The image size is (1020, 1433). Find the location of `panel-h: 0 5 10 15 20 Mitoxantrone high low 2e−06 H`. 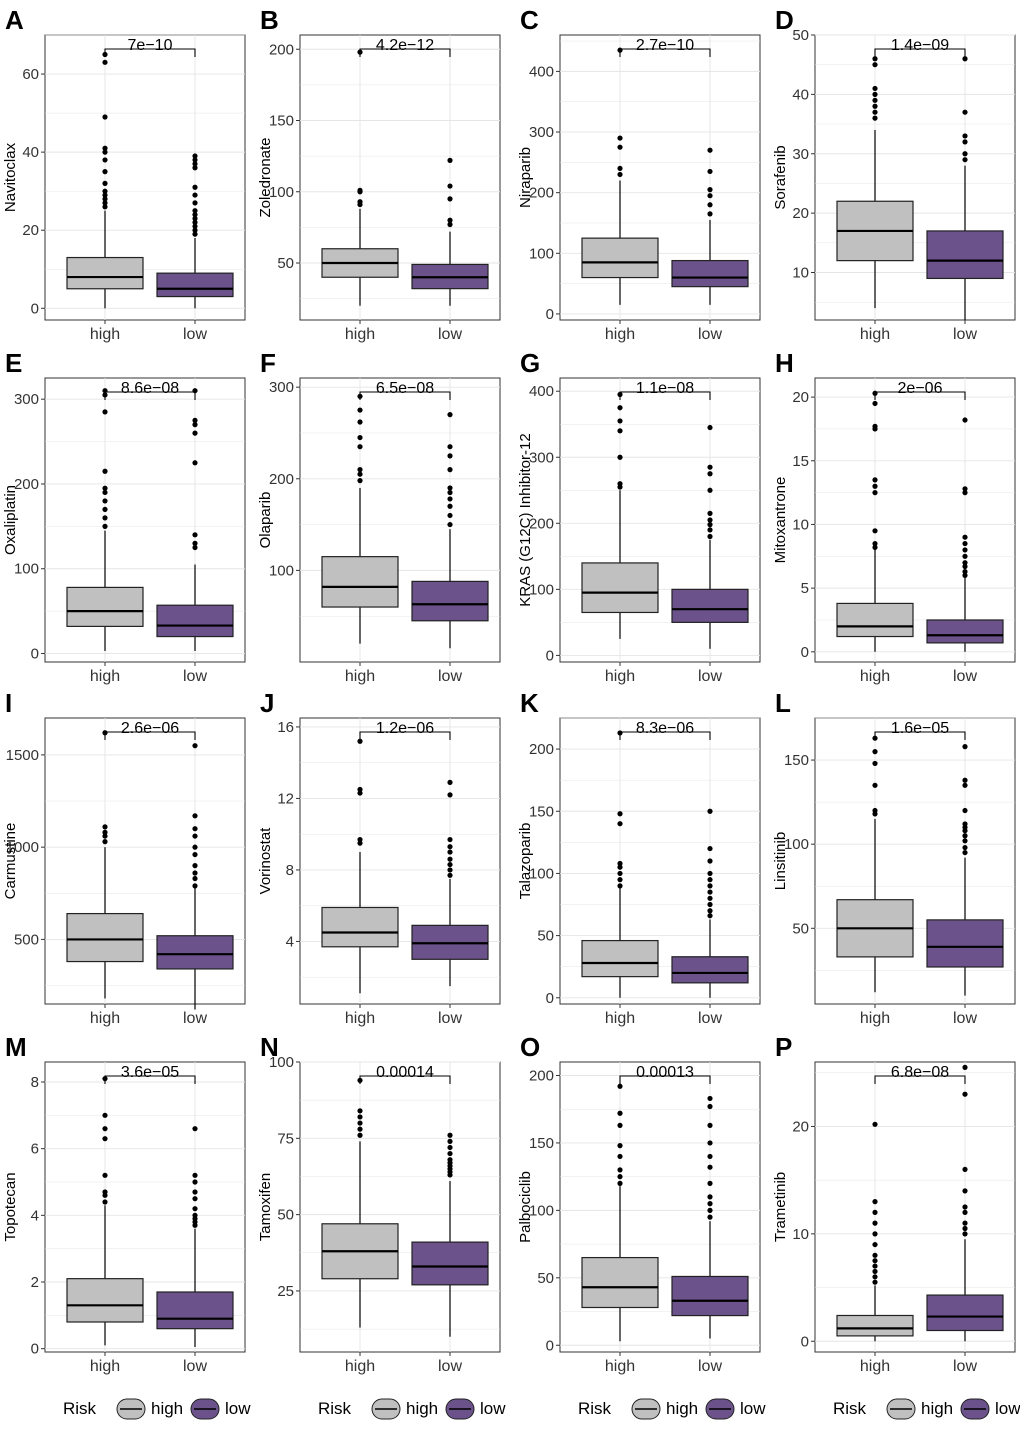

panel-h: 0 5 10 15 20 Mitoxantrone high low 2e−06 H is located at coordinates (894, 516).